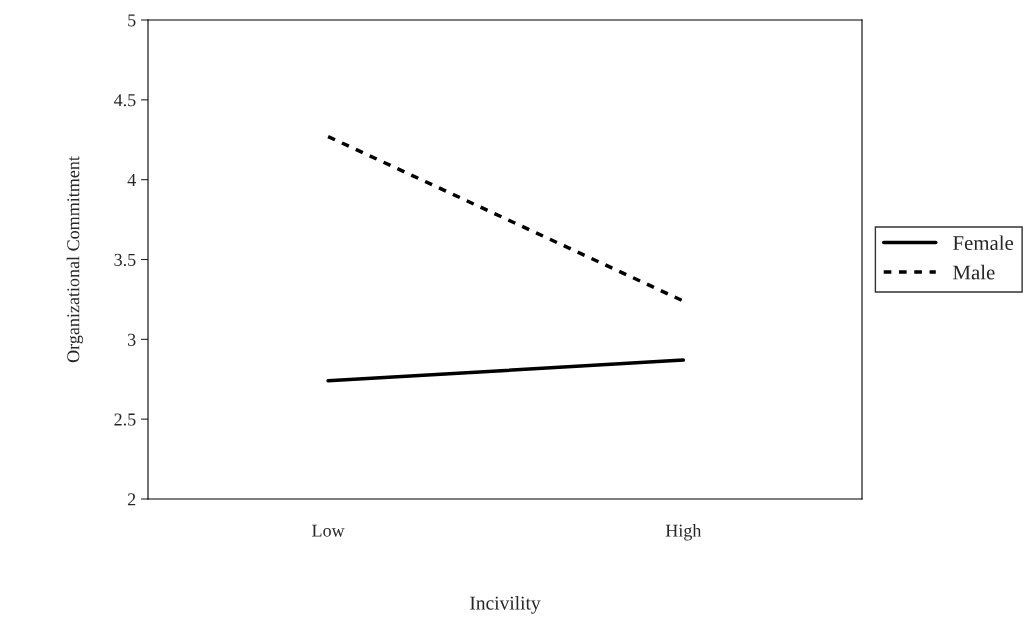 This screenshot has height=633, width=1029. What do you see at coordinates (124, 100) in the screenshot?
I see `y-tick-label: 4.5` at bounding box center [124, 100].